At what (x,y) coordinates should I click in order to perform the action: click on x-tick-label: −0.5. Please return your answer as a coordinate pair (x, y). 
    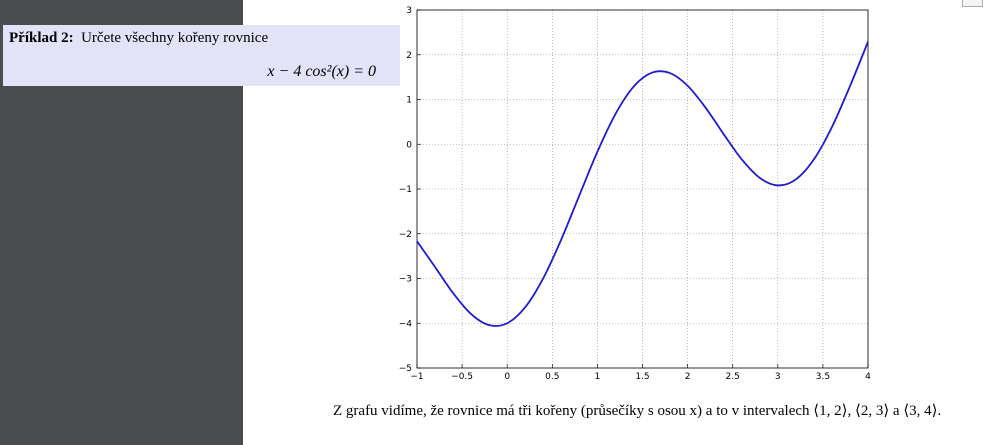
    Looking at the image, I should click on (462, 377).